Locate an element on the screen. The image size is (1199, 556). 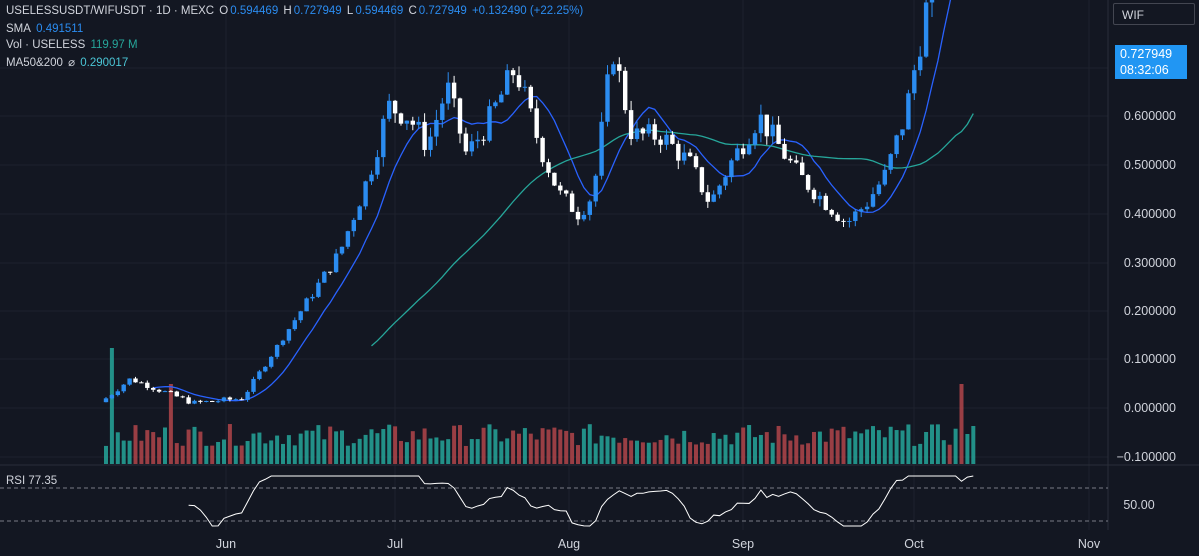
last-price: 0.727949 is located at coordinates (1146, 54).